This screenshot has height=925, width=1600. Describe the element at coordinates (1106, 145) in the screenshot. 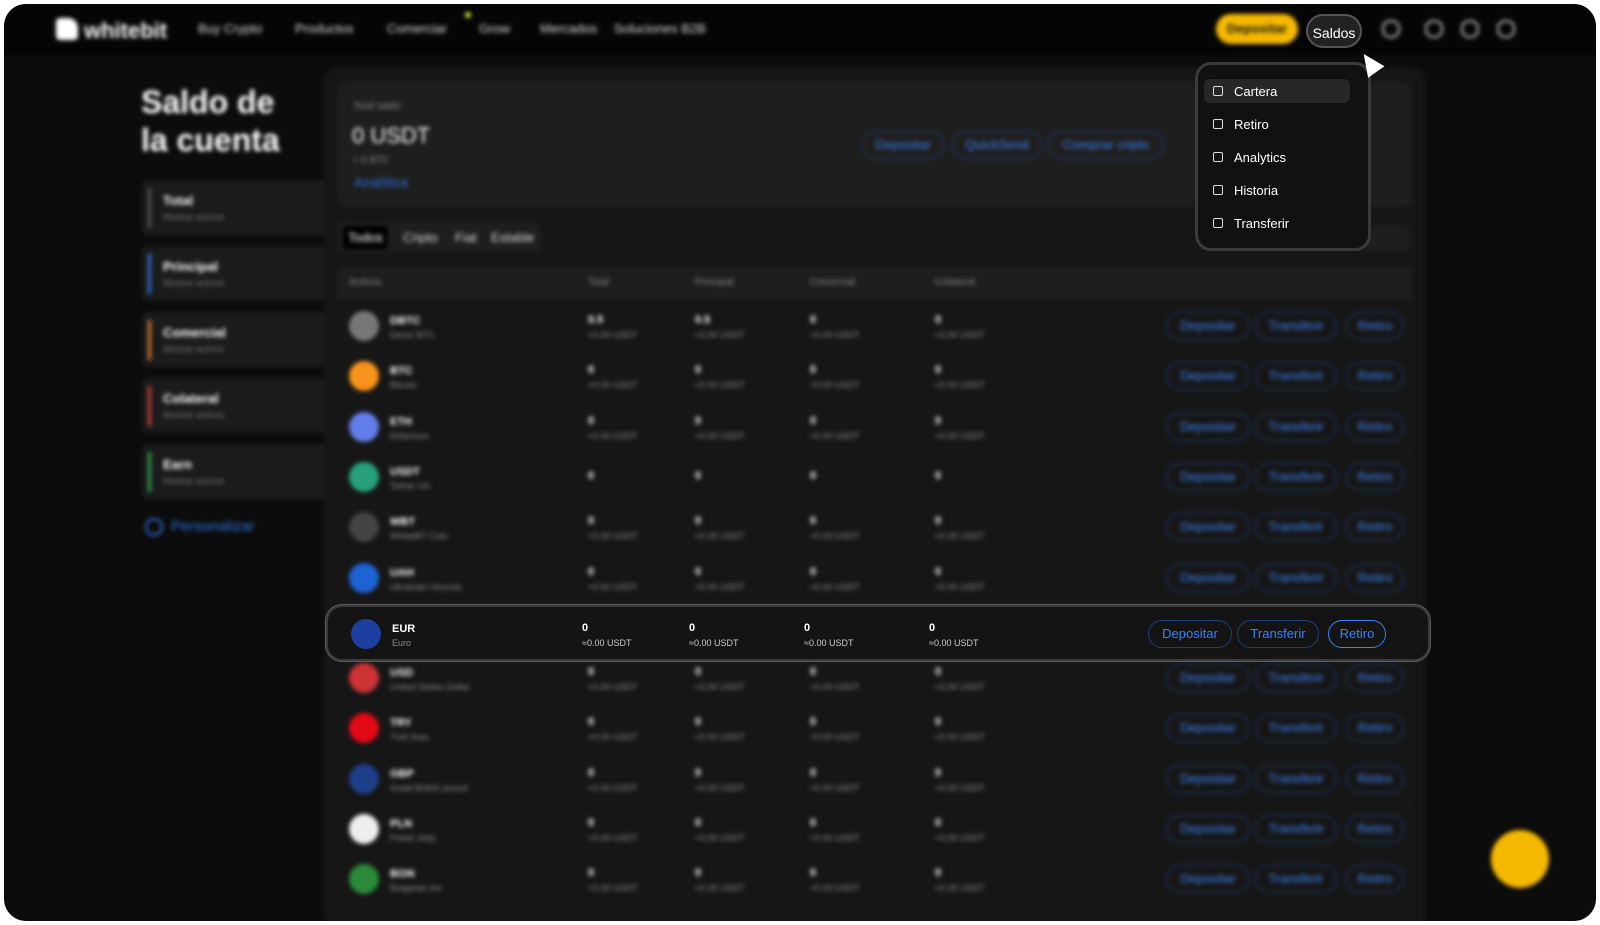

I see `summary-button: Comprar cripto` at that location.